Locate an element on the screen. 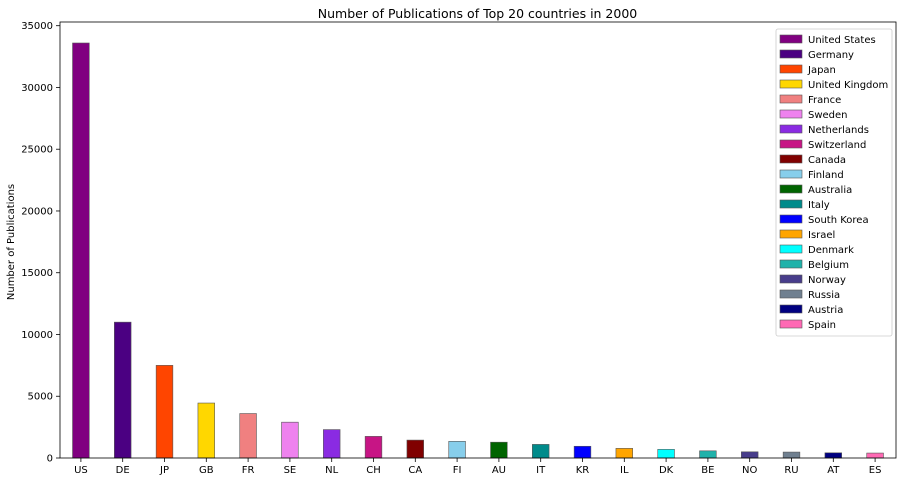 The image size is (904, 486). bar-es is located at coordinates (875, 455).